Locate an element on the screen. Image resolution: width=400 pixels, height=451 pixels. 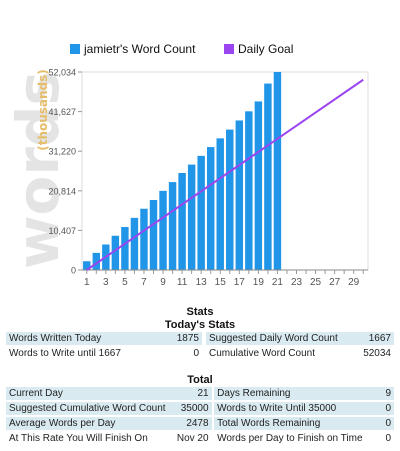
table-row: Current Day 21 Days Remaining 9 is located at coordinates (200, 393).